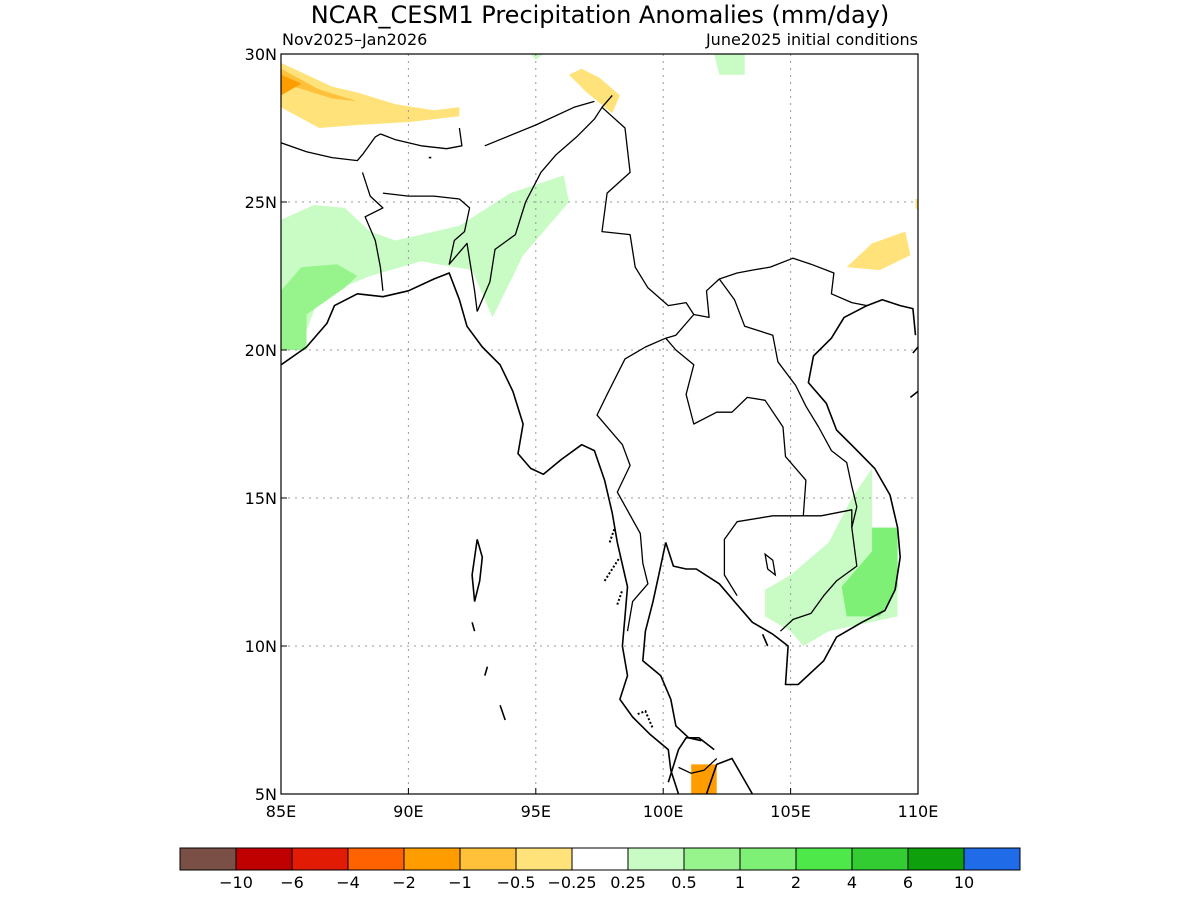  What do you see at coordinates (281, 811) in the screenshot?
I see `lon-tick-label: 85E` at bounding box center [281, 811].